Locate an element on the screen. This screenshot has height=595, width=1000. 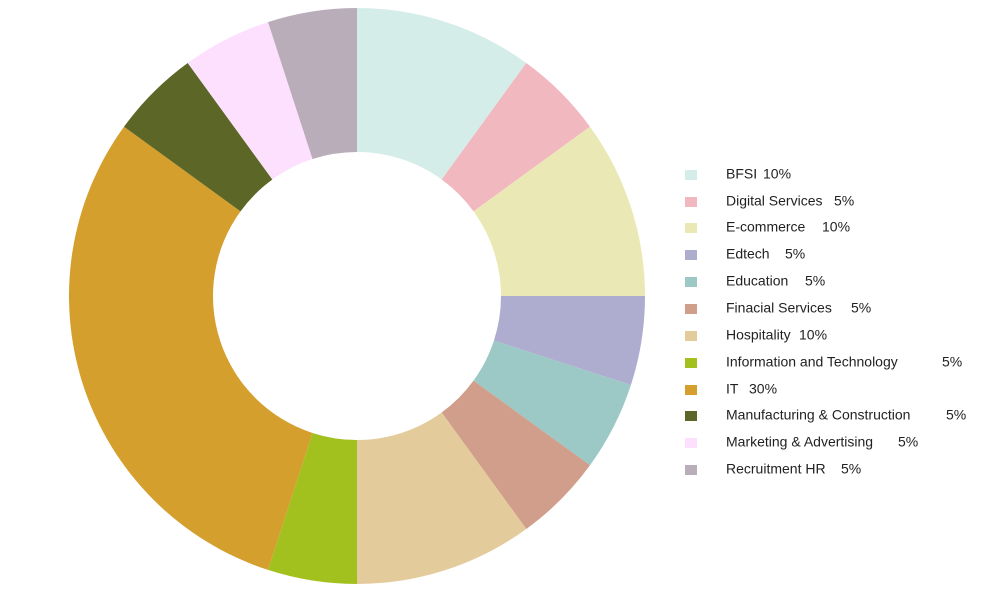
legend-label: Finacial Services is located at coordinates (779, 308).